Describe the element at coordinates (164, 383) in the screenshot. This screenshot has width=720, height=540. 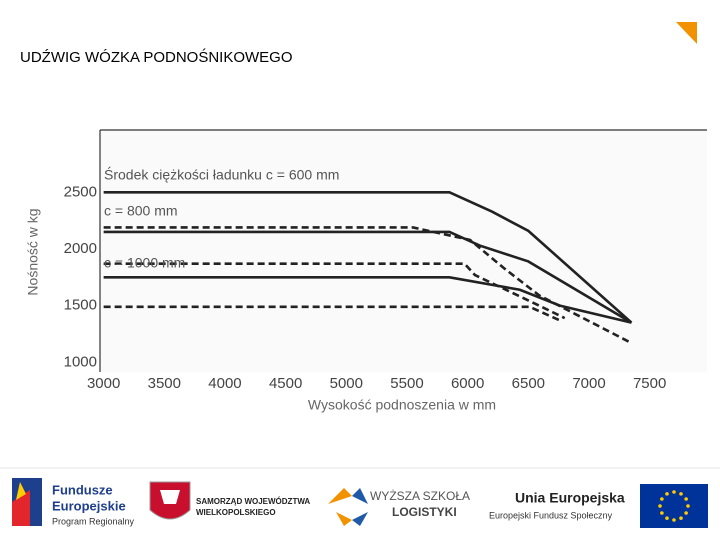
I see `x-tick-label: 3500` at that location.